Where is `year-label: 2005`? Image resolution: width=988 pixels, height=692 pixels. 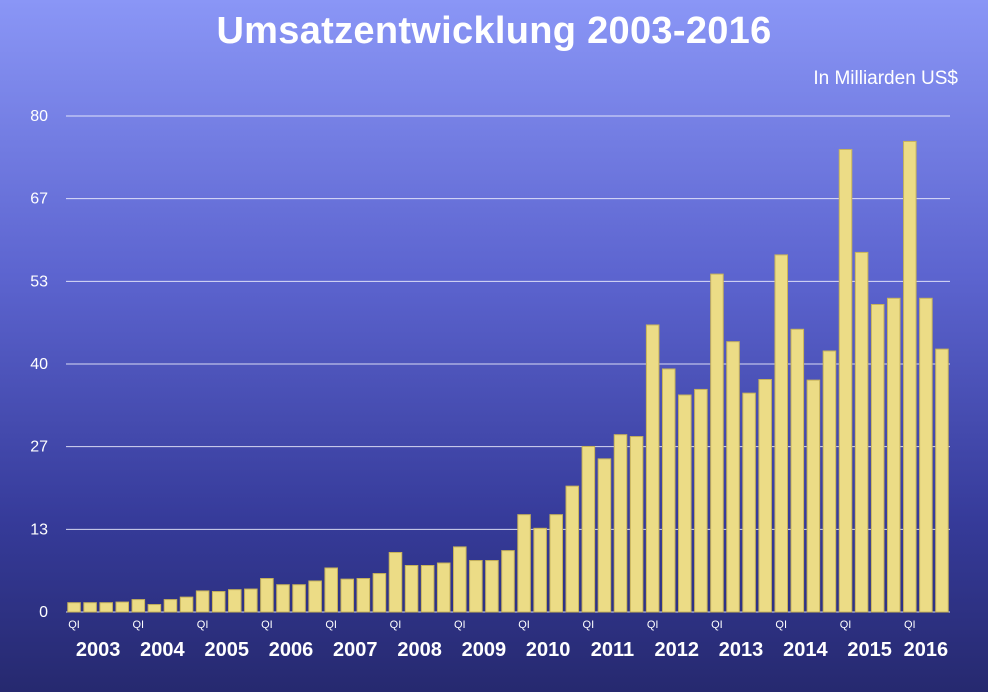
year-label: 2005 is located at coordinates (226, 650).